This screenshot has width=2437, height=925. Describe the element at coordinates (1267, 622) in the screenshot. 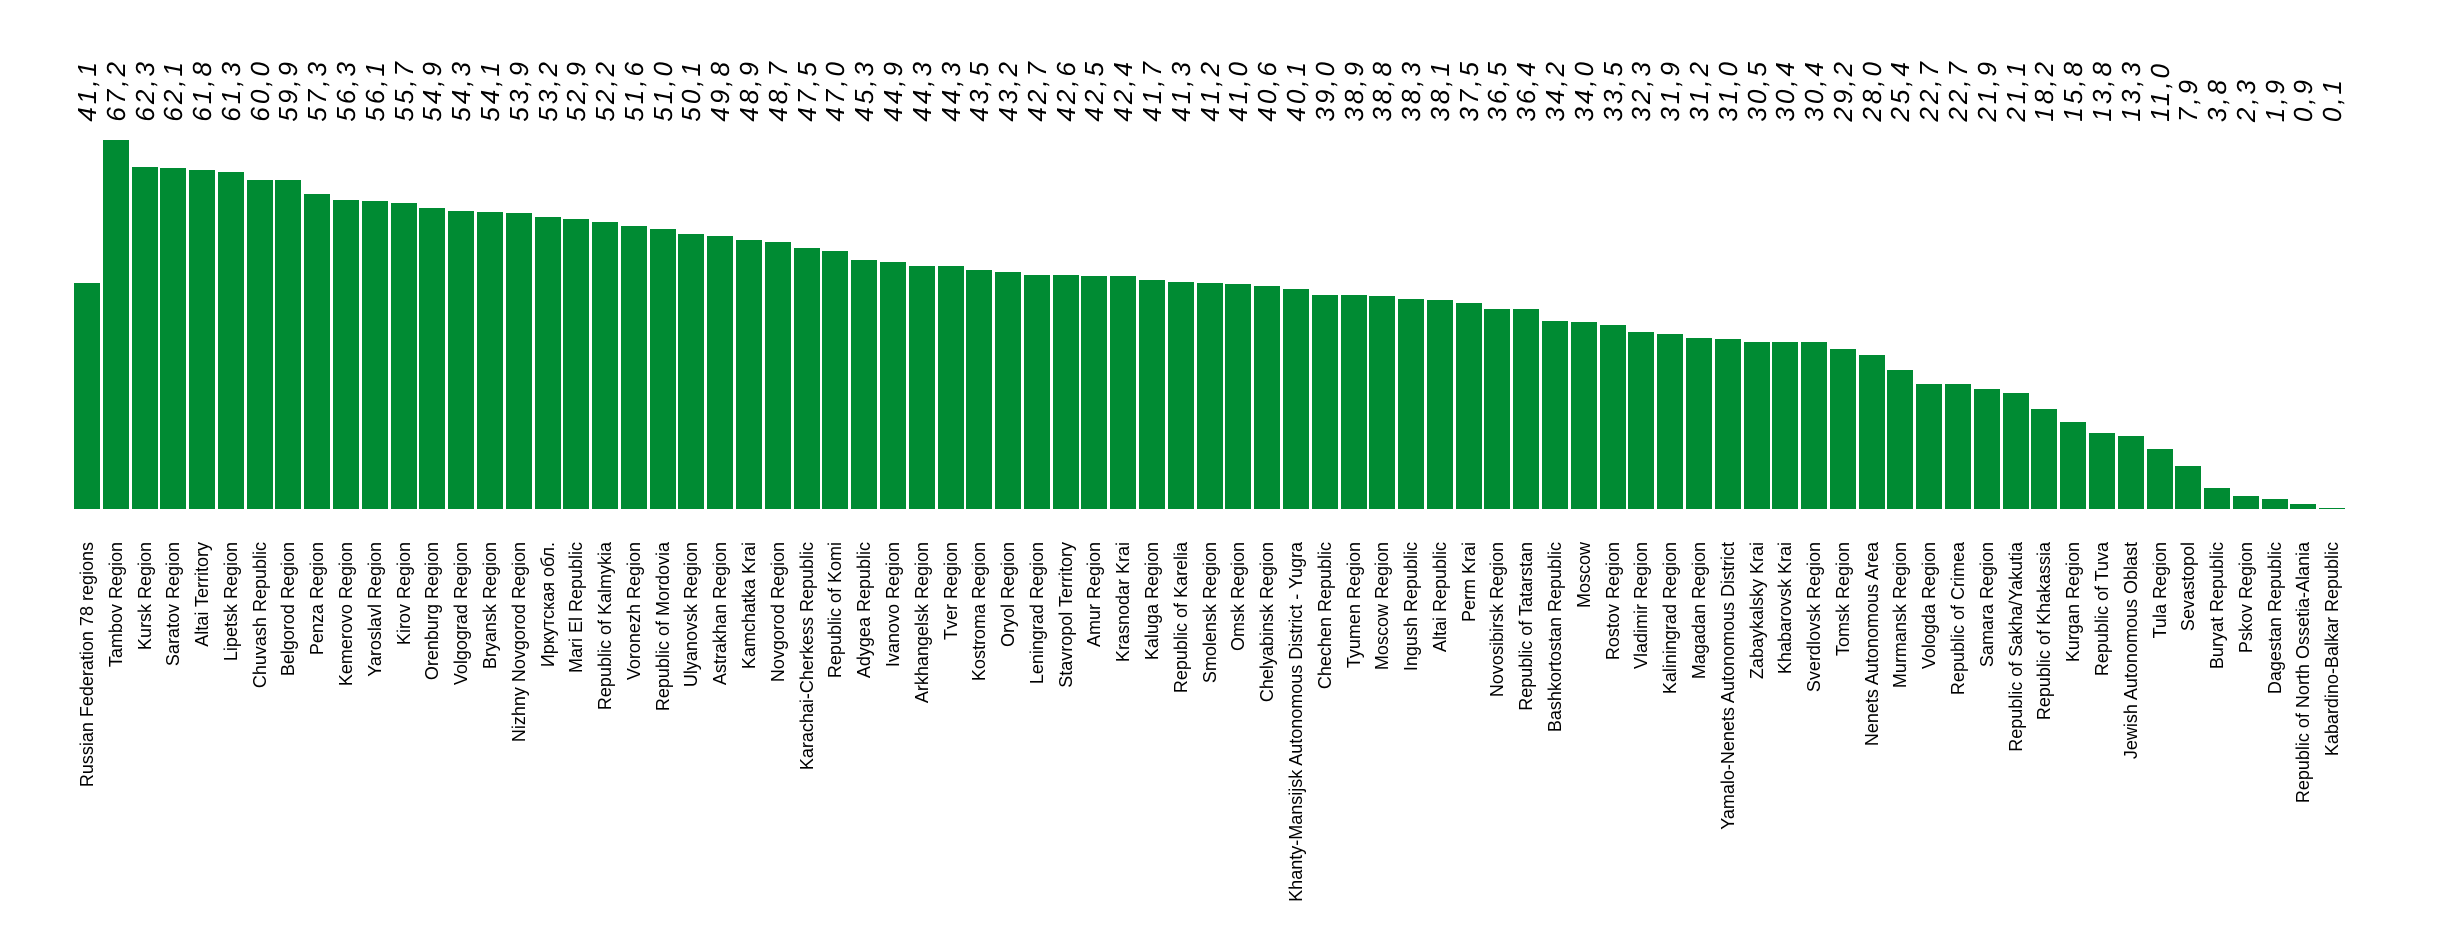

I see `bar-category-label: Chelyabinsk Region` at that location.